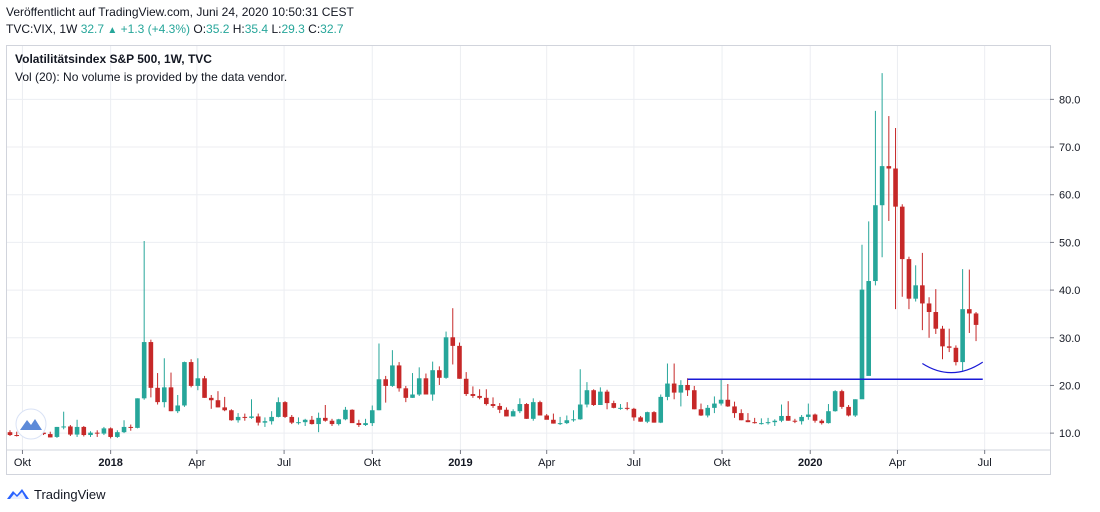 This screenshot has height=512, width=1100. I want to click on open-value: 35.2, so click(218, 29).